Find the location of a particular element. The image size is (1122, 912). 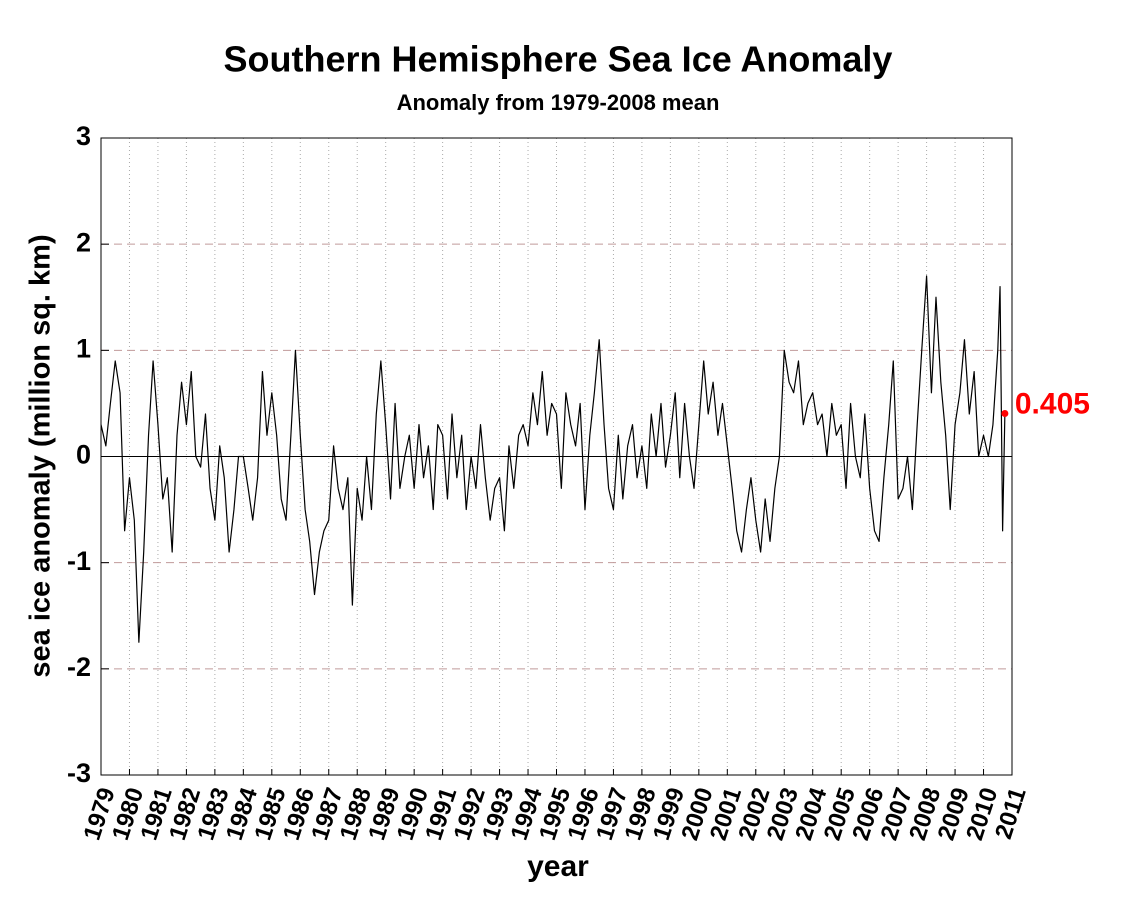

y-tick-label: -1 is located at coordinates (79, 561).